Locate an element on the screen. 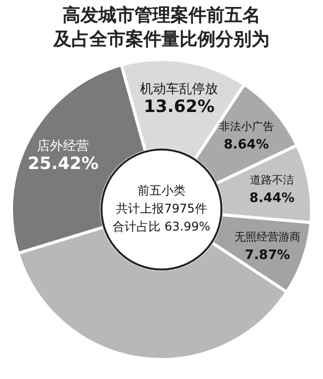  data-label: 13.62% is located at coordinates (179, 107).